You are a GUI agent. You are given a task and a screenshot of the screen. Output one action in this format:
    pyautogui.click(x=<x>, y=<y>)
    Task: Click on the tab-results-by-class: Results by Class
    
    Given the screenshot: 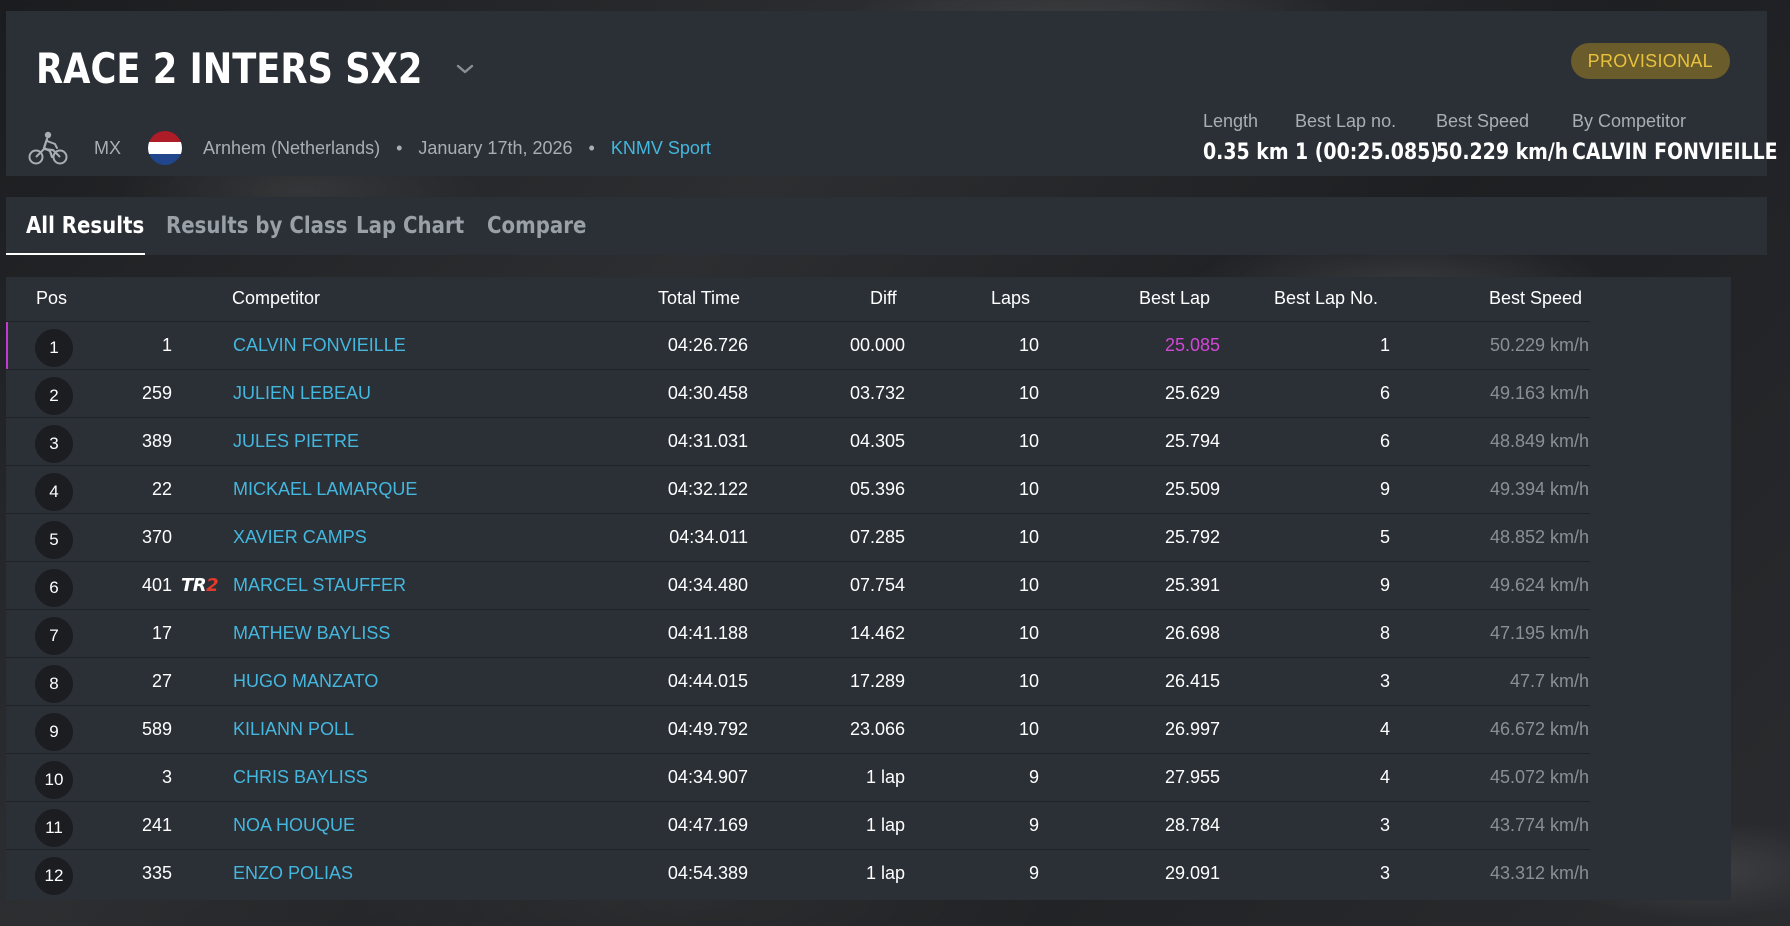 What is the action you would take?
    pyautogui.click(x=257, y=226)
    